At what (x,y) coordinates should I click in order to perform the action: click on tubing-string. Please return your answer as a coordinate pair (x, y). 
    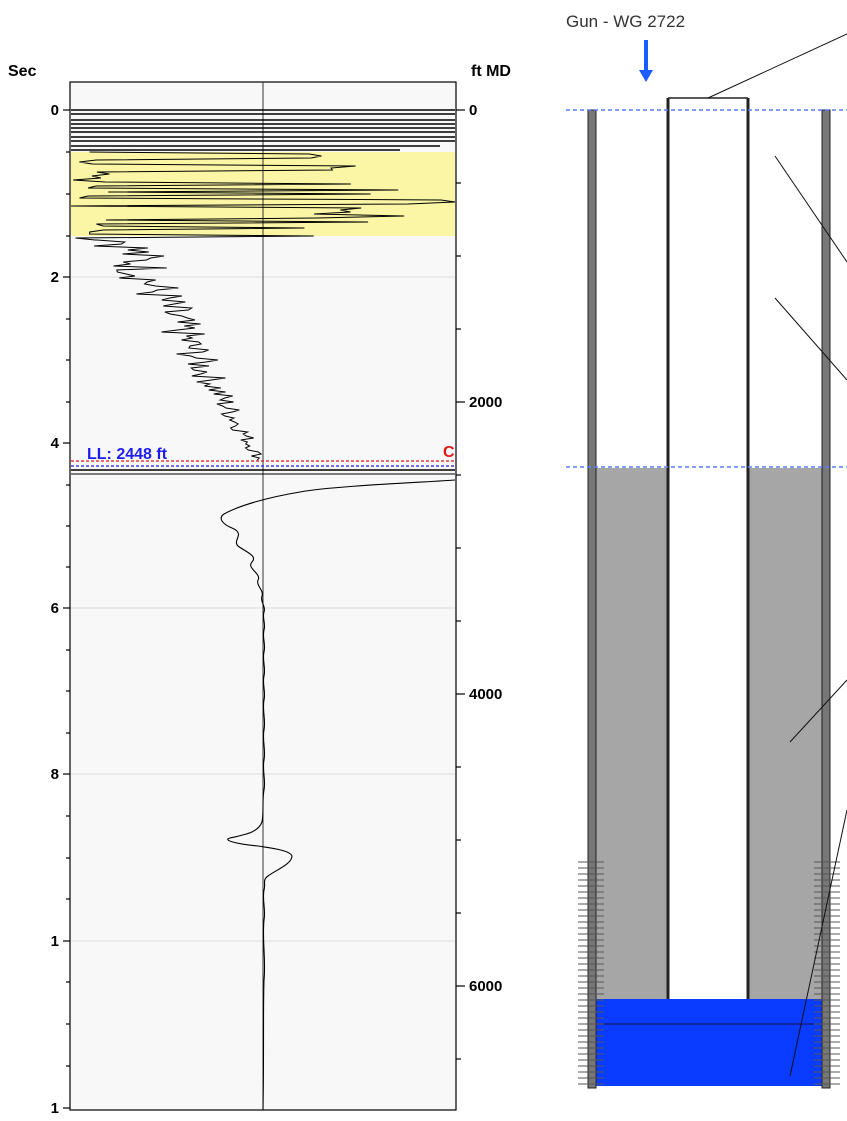
    Looking at the image, I should click on (708, 548).